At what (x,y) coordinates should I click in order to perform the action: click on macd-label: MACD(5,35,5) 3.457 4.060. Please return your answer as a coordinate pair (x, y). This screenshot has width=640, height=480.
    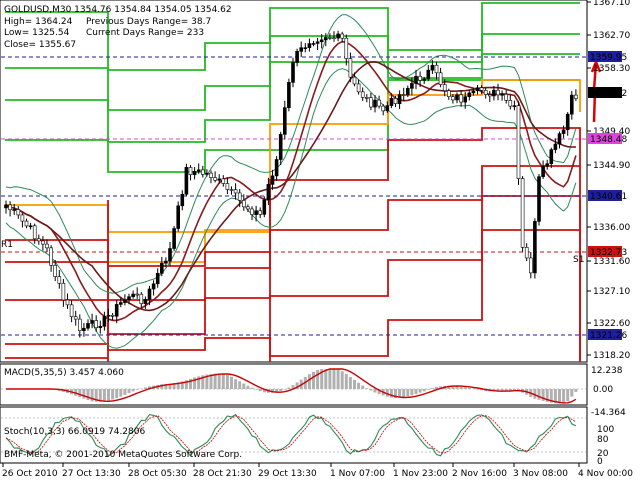
    Looking at the image, I should click on (64, 373).